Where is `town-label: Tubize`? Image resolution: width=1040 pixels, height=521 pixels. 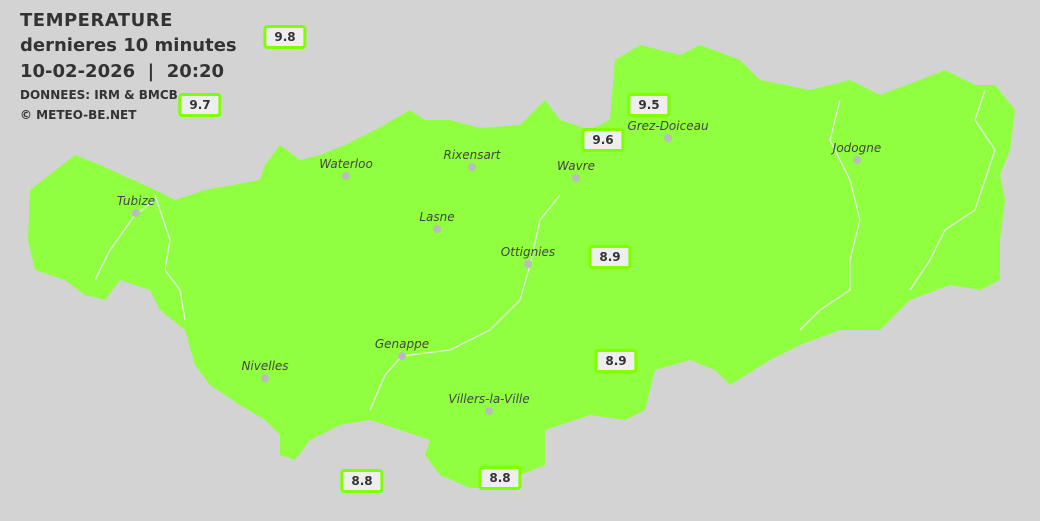
town-label: Tubize is located at coordinates (136, 201).